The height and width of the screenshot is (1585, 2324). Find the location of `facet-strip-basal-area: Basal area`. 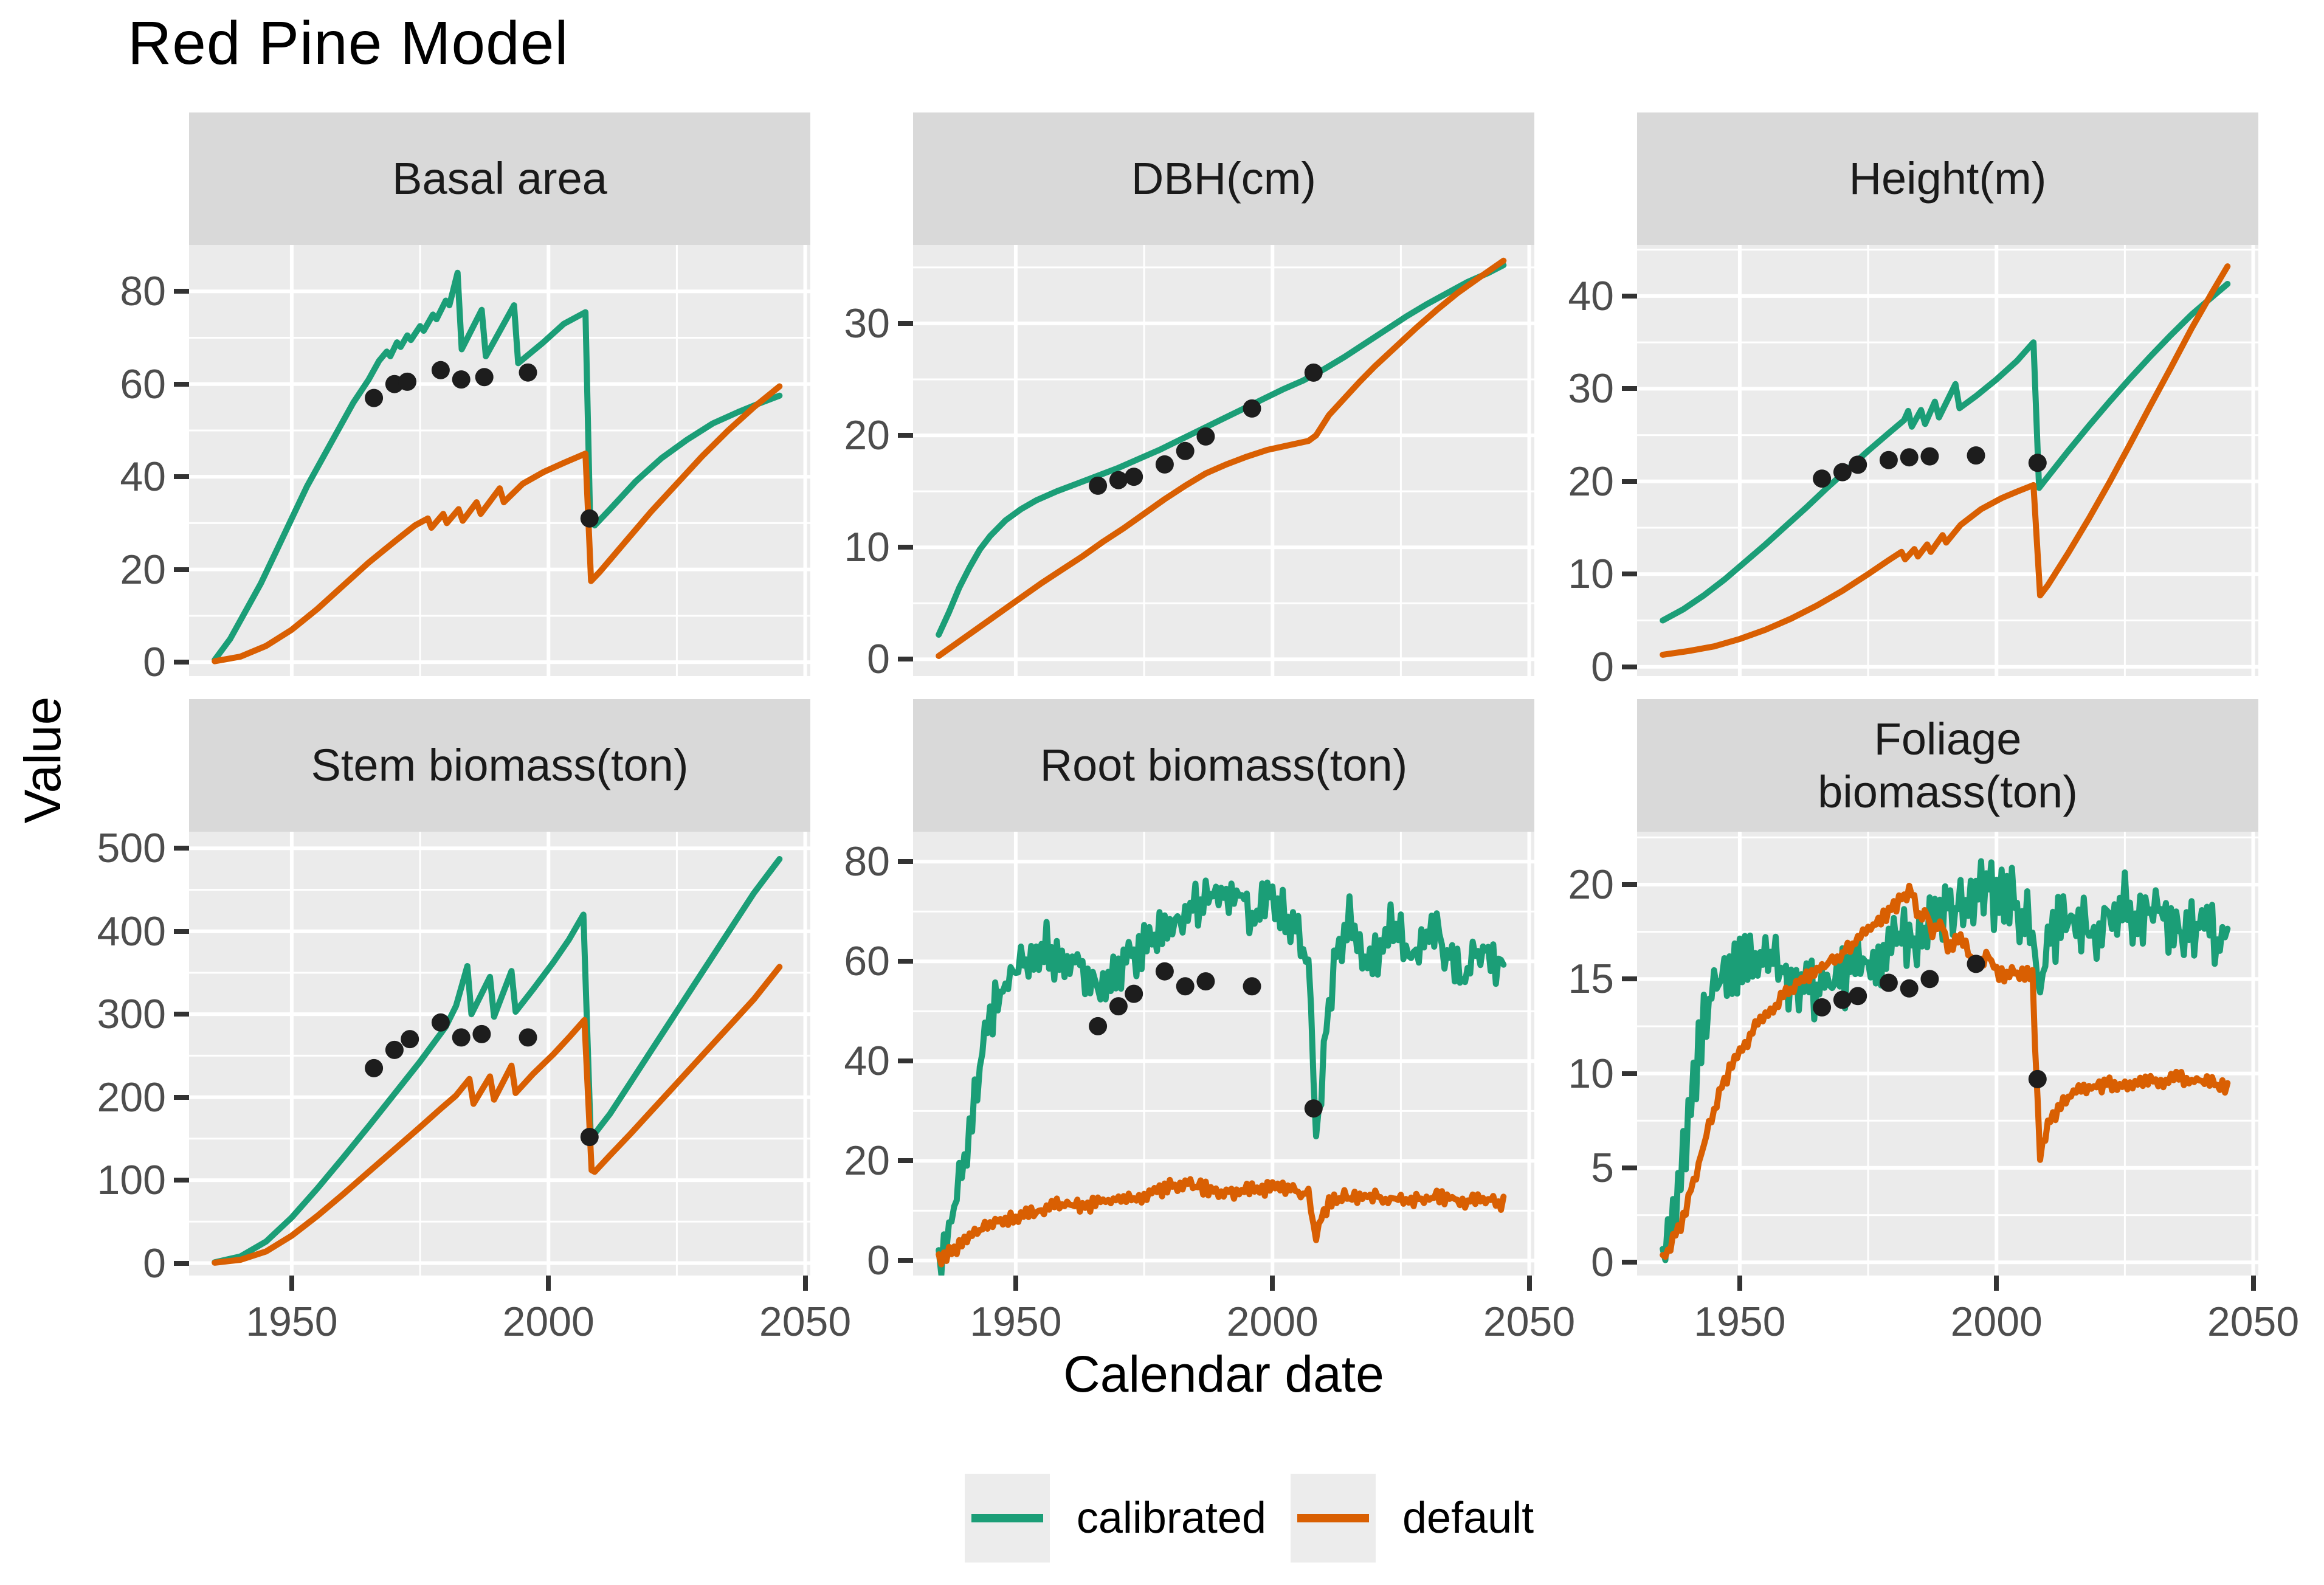

facet-strip-basal-area: Basal area is located at coordinates (499, 178).